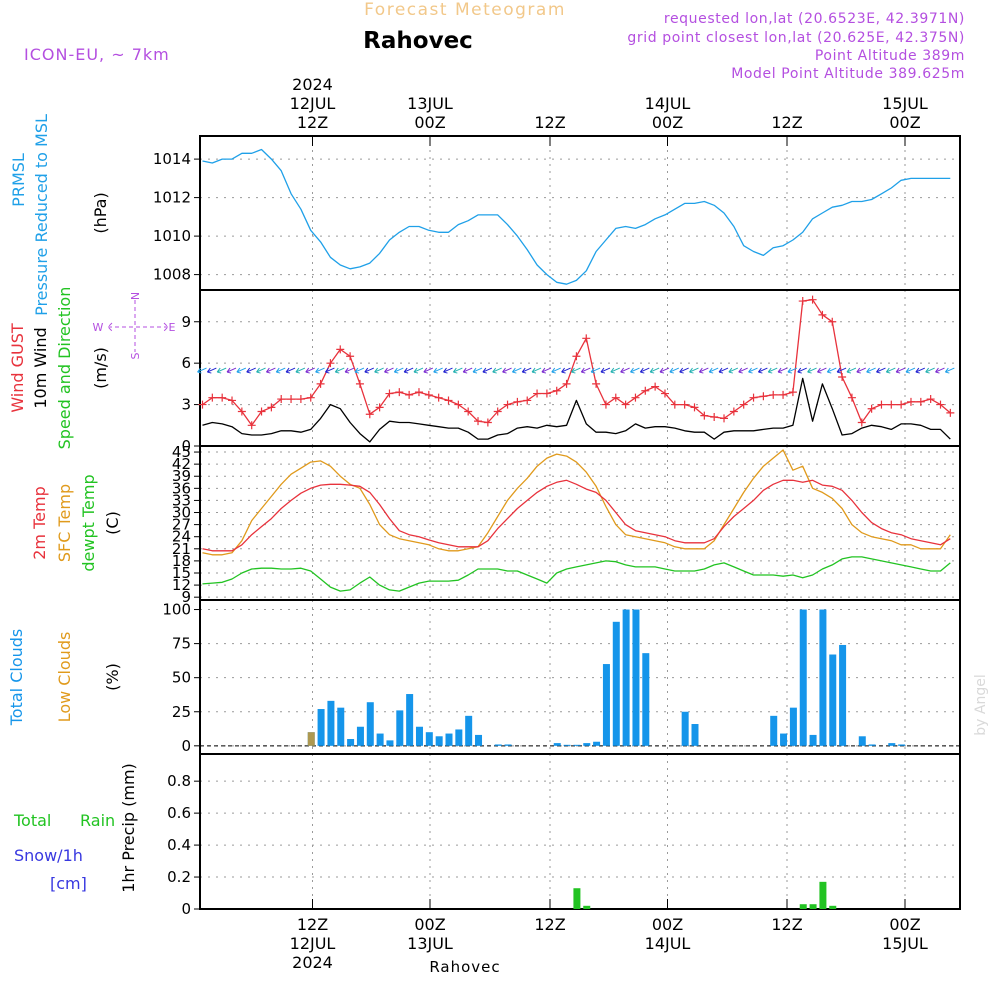 The height and width of the screenshot is (1000, 1000). I want to click on time-label-top: 15JUL, so click(905, 103).